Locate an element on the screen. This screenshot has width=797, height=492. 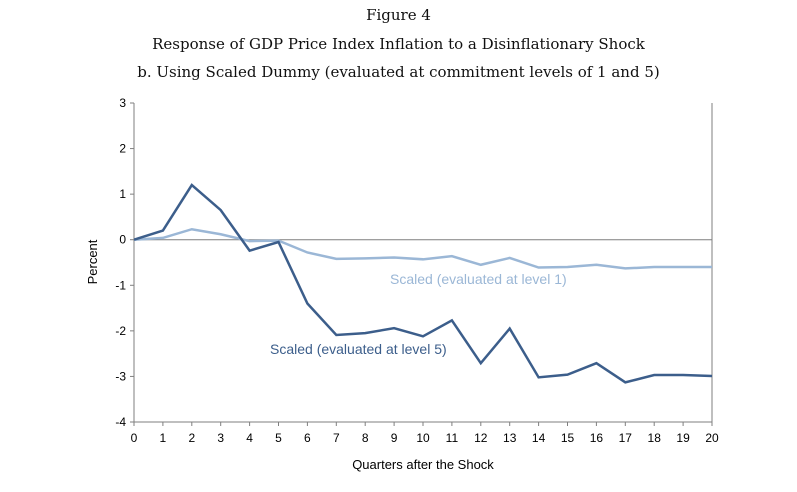
x-axis-label: Quarters after the Shock is located at coordinates (423, 464).